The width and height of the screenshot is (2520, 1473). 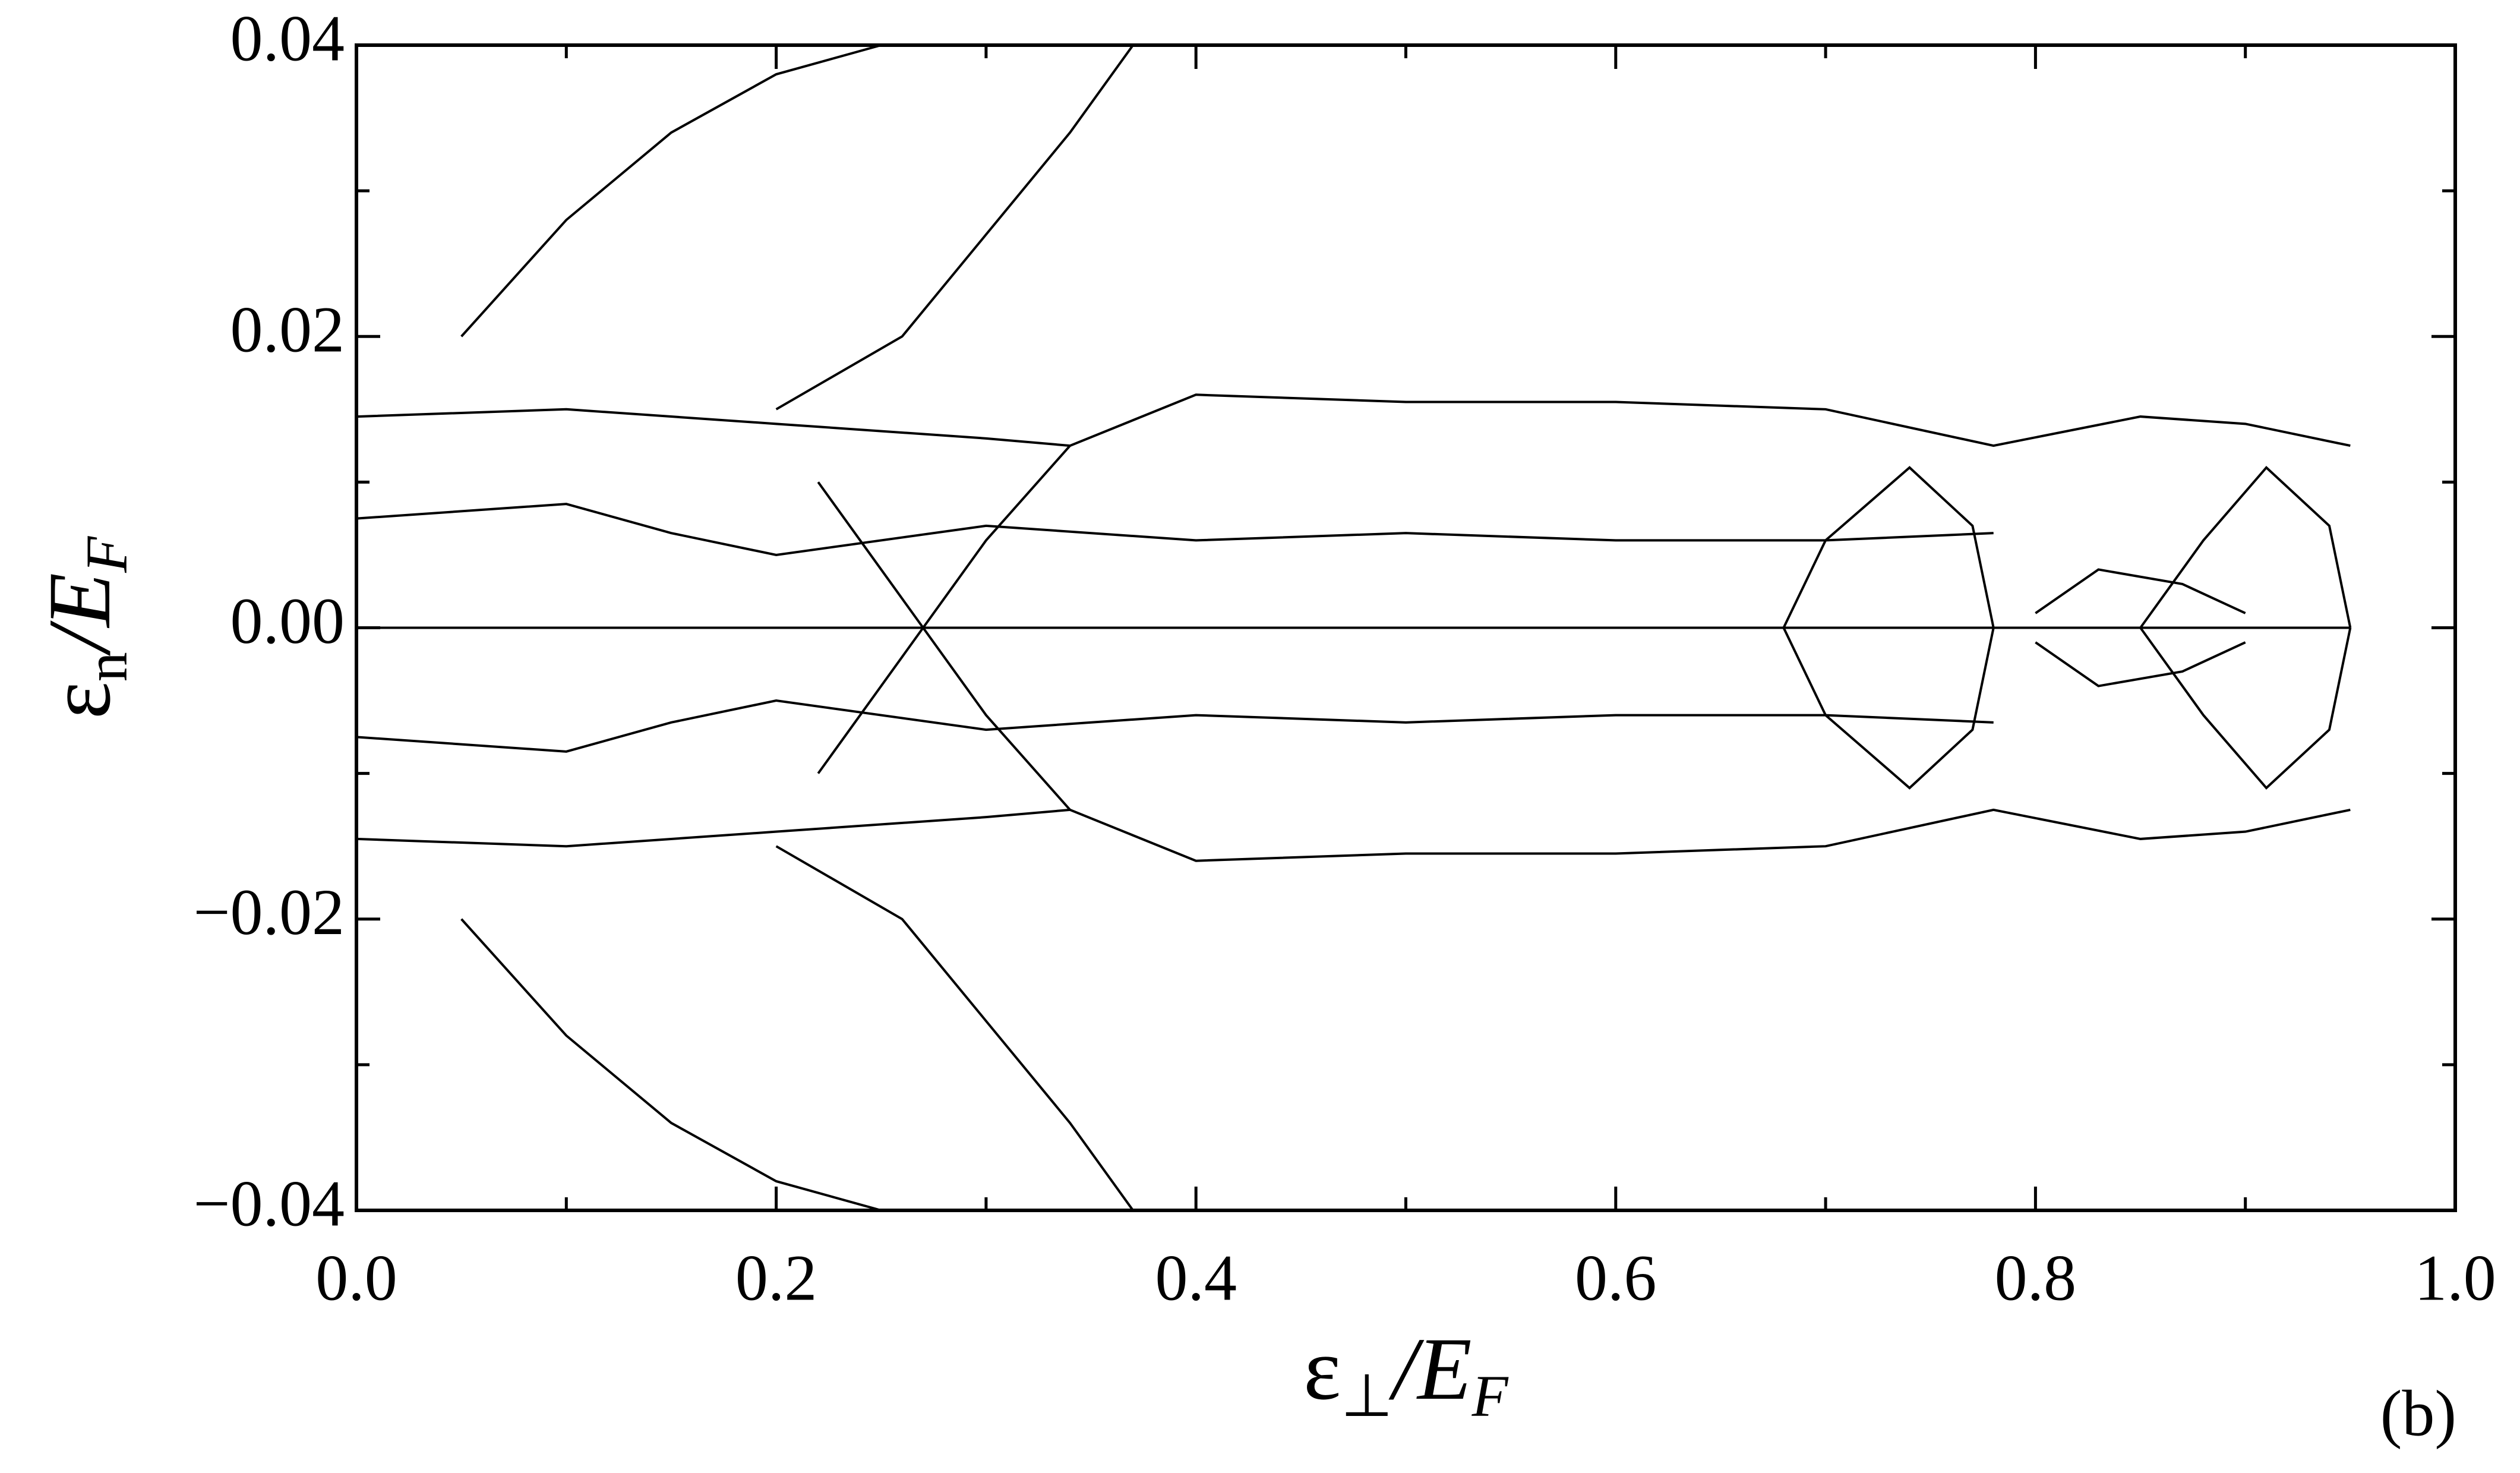 What do you see at coordinates (776, 1278) in the screenshot?
I see `x-tick-label: 0.2` at bounding box center [776, 1278].